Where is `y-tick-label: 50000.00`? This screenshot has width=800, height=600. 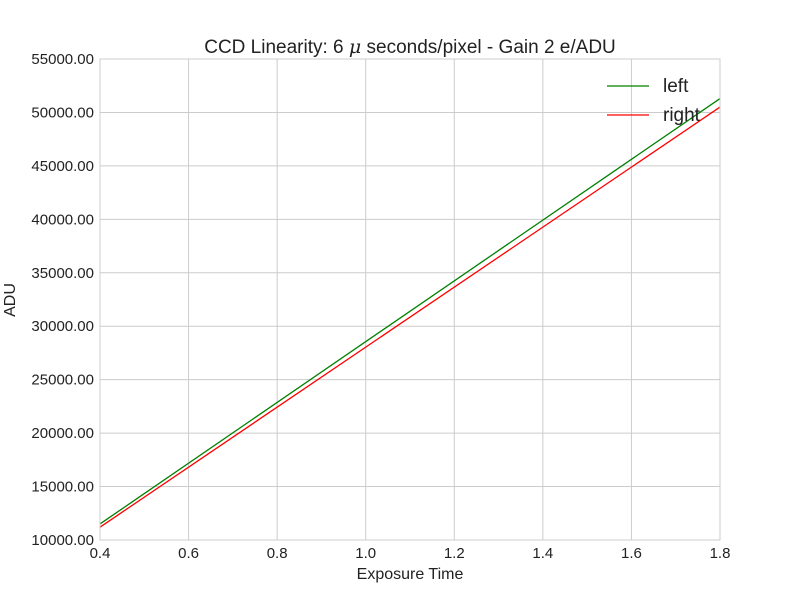
y-tick-label: 50000.00 is located at coordinates (62, 112).